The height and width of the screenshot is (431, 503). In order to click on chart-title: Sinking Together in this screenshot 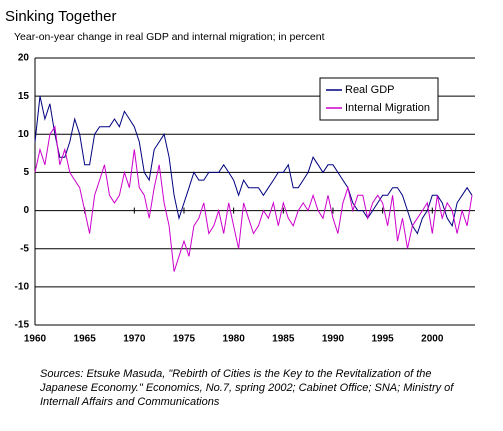, I will do `click(61, 16)`.